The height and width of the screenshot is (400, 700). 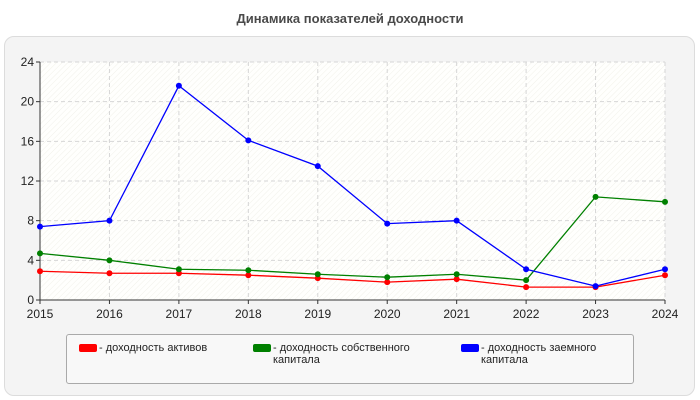 I want to click on y-tick-label: 16, so click(x=28, y=141).